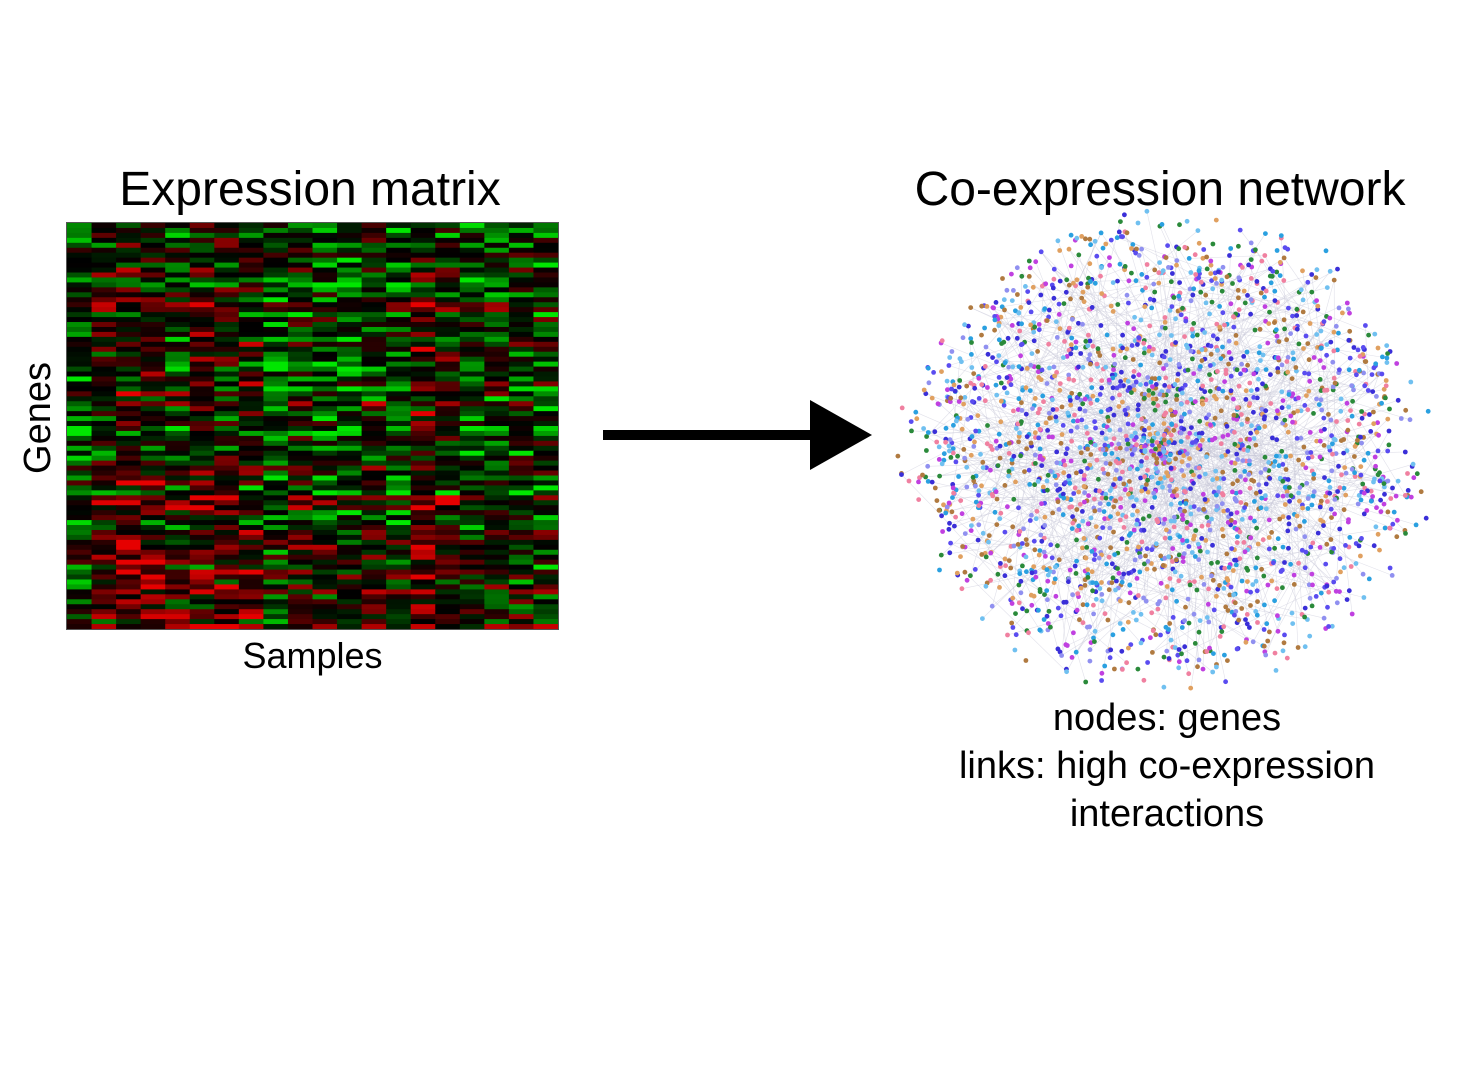 Image resolution: width=1467 pixels, height=1067 pixels. I want to click on caption-line-links: links: high co-expression, so click(1167, 766).